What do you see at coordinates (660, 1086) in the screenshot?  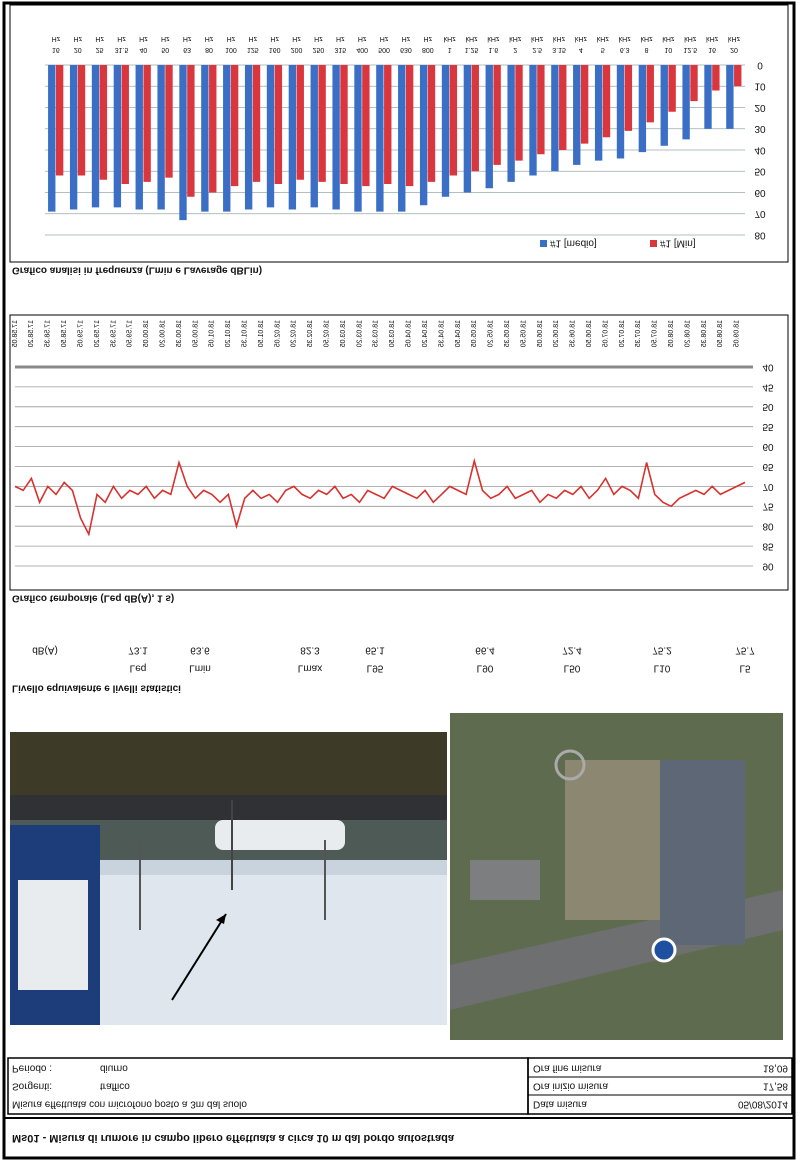 I see `info-box` at bounding box center [660, 1086].